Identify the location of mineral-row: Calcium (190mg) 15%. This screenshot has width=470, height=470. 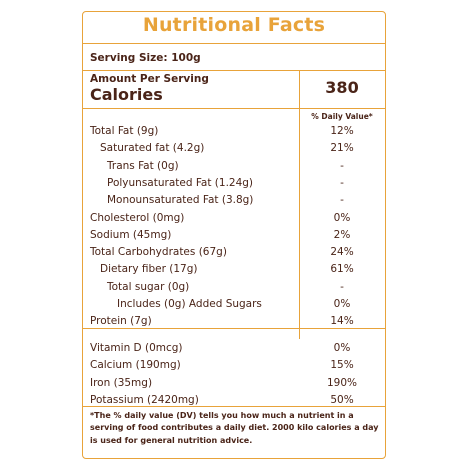
(234, 367).